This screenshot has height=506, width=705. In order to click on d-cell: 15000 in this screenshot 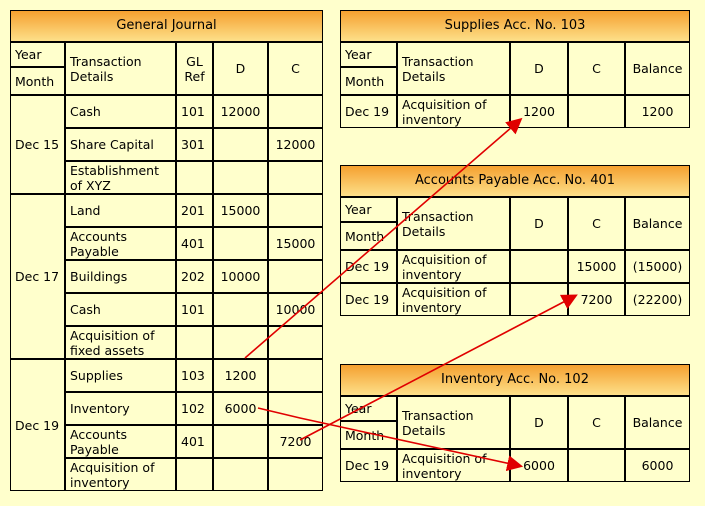, I will do `click(240, 210)`.